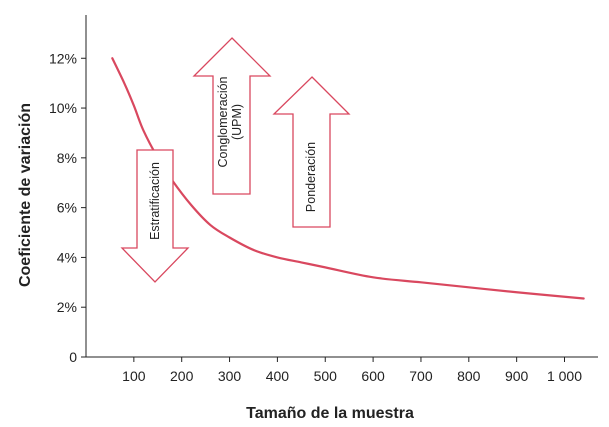 This screenshot has height=427, width=609. I want to click on x-axis-title: Tamaño de la muestra, so click(330, 413).